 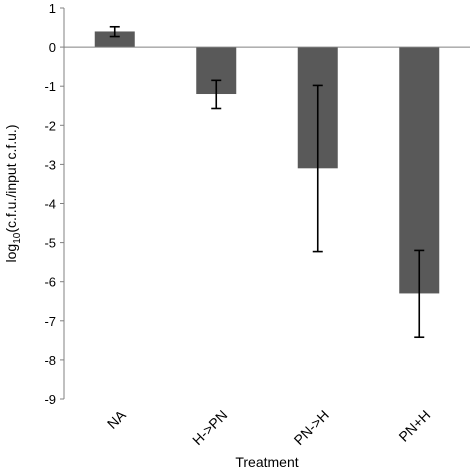 What do you see at coordinates (50, 399) in the screenshot?
I see `y-tick-label: -9` at bounding box center [50, 399].